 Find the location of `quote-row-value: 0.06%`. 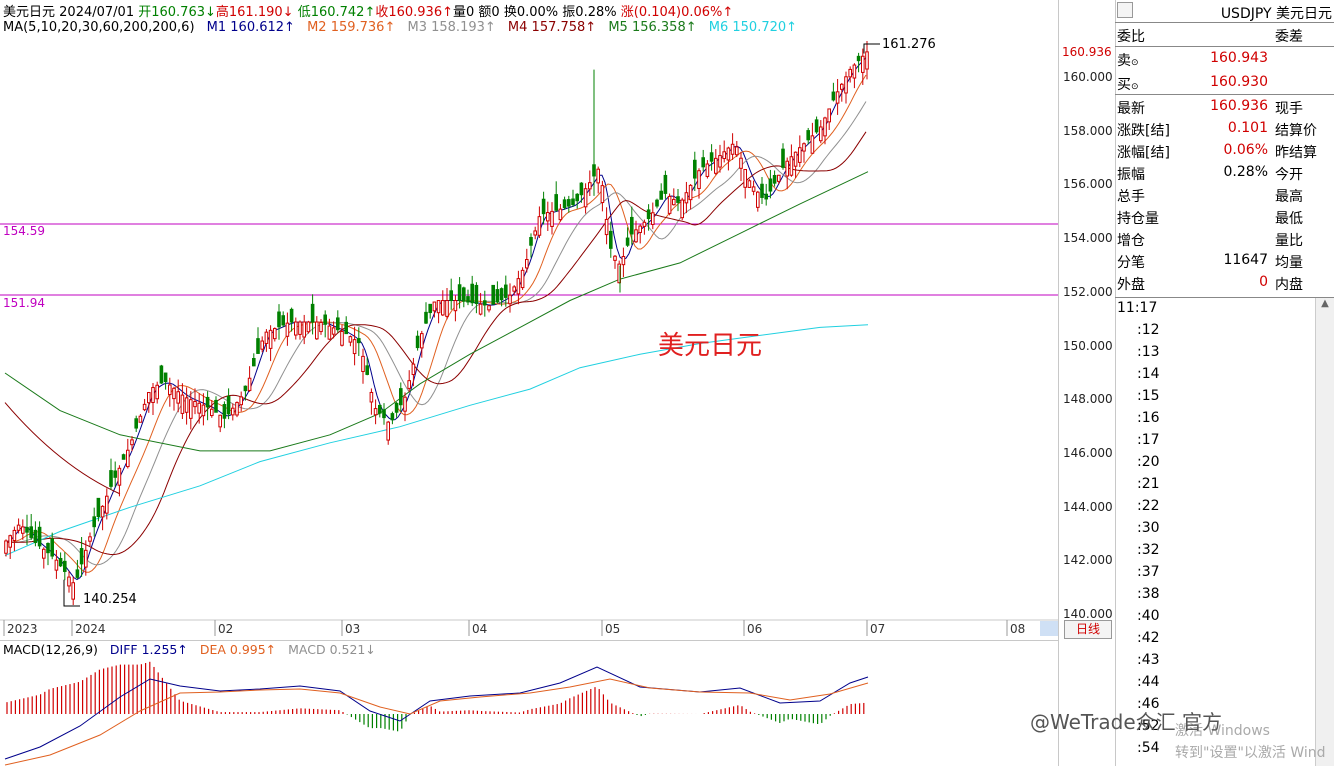

quote-row-value: 0.06% is located at coordinates (1245, 150).